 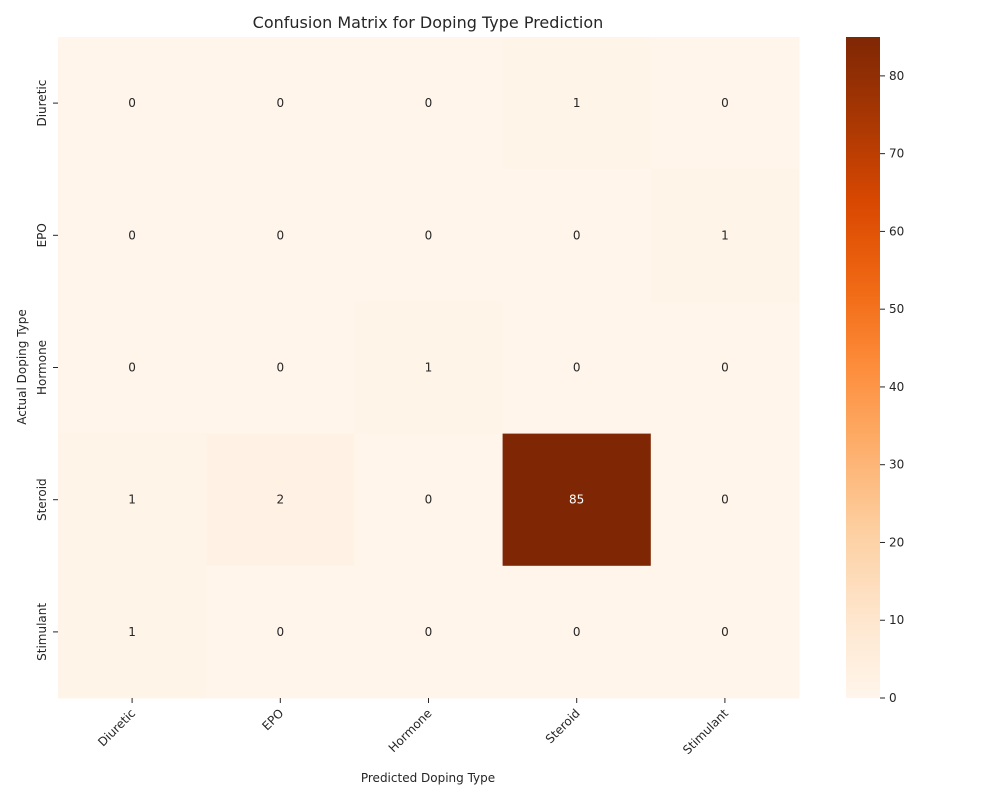 I want to click on x-tick-label: EPO, so click(x=272, y=719).